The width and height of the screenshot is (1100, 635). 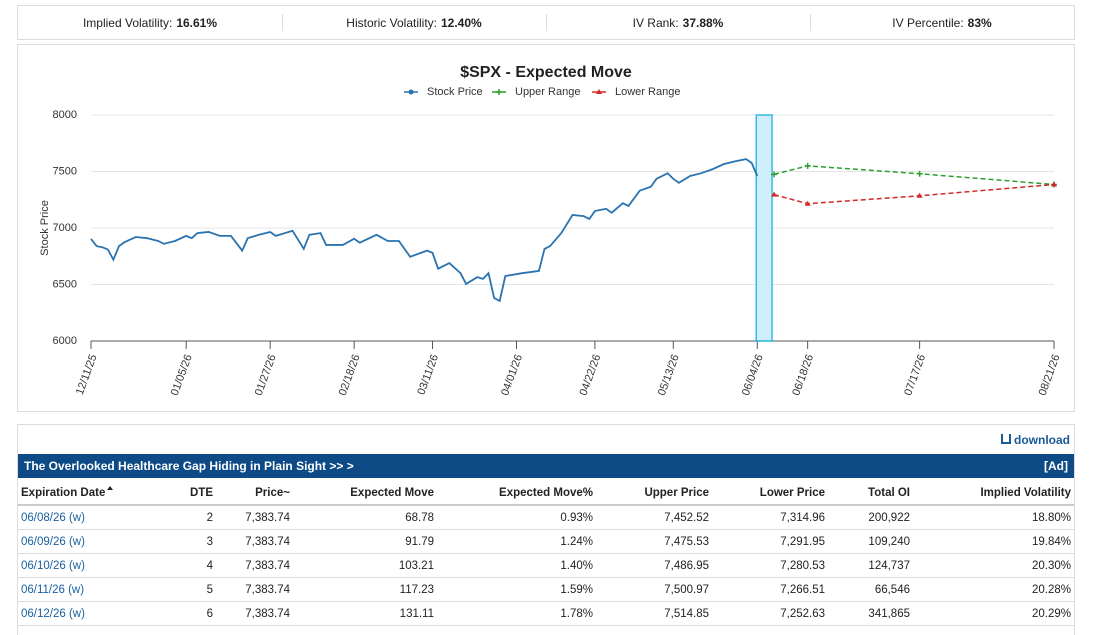 What do you see at coordinates (993, 613) in the screenshot?
I see `table-cell: 20.29%` at bounding box center [993, 613].